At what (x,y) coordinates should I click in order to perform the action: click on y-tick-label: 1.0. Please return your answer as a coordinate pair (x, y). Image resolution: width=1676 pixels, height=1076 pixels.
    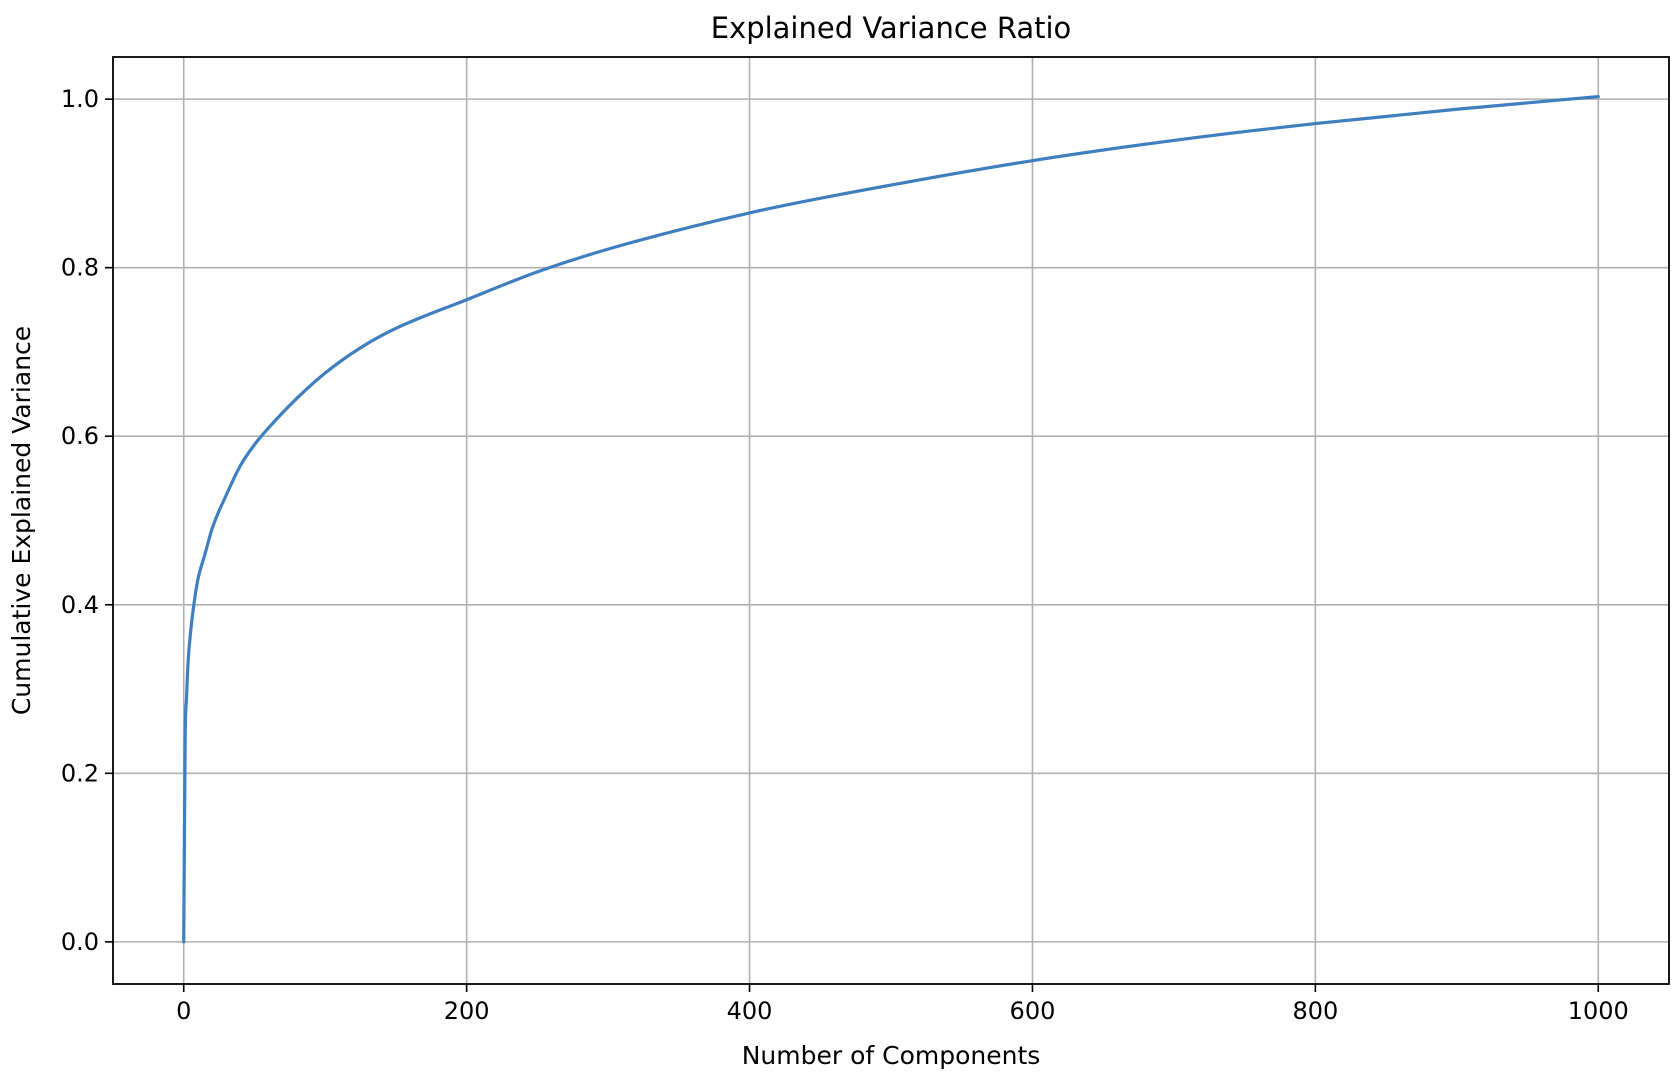
    Looking at the image, I should click on (80, 99).